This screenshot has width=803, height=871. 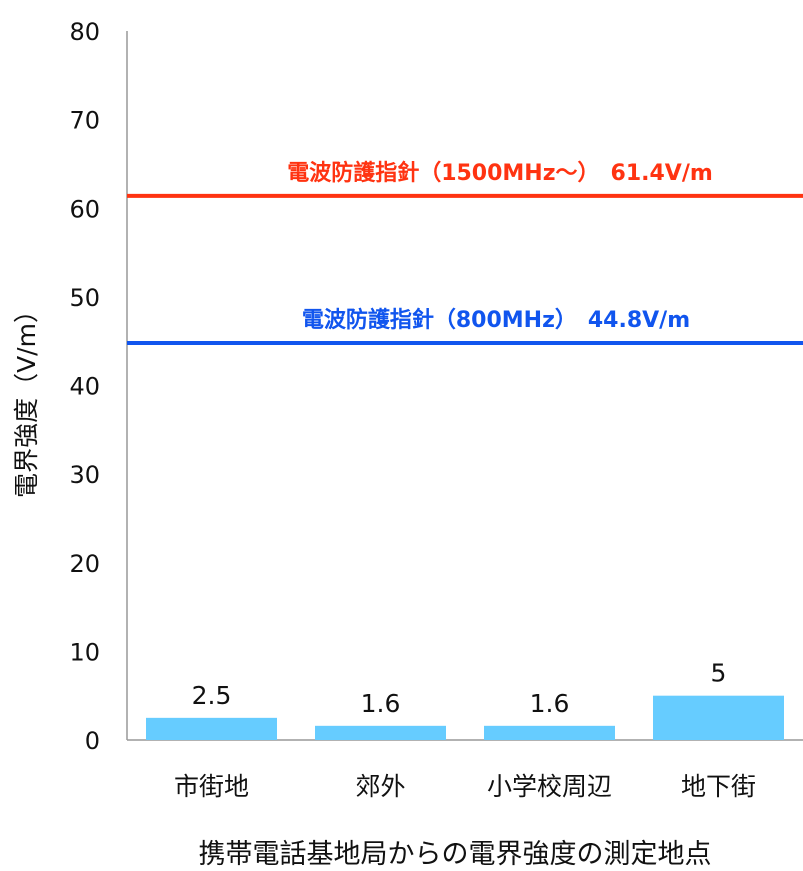 I want to click on data-label: 5, so click(x=719, y=673).